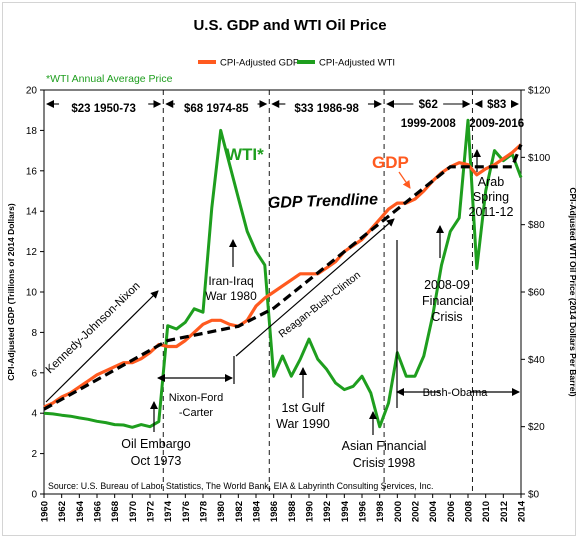  I want to click on period-label: $23 1950-73, so click(103, 109).